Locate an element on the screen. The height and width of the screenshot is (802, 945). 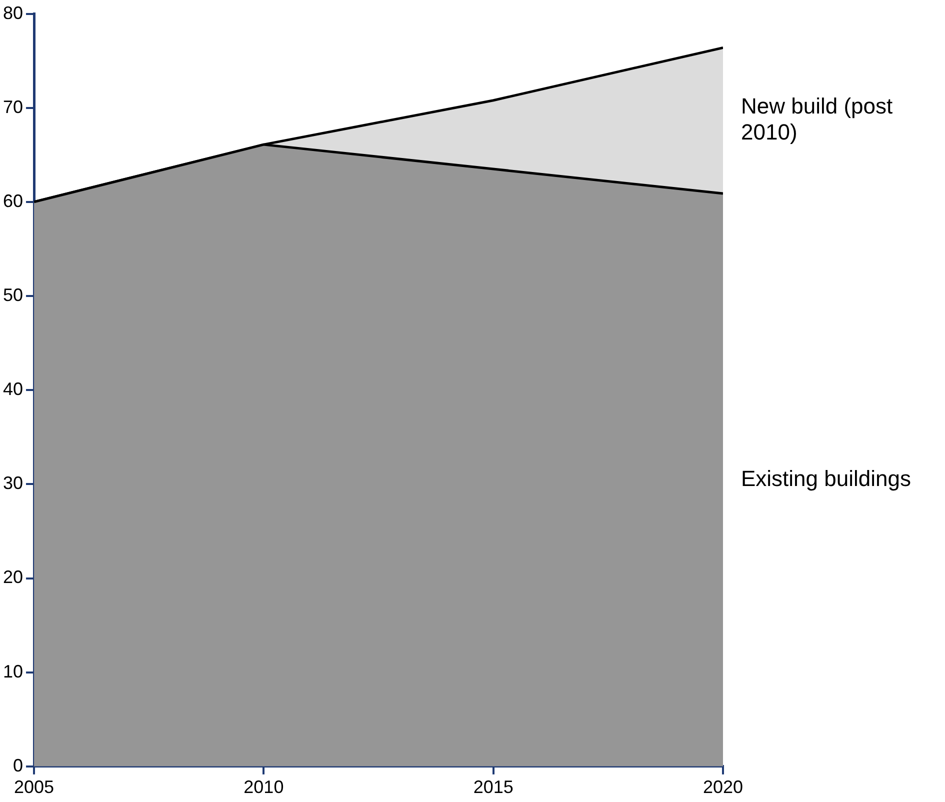
y-tick-label: 80 is located at coordinates (13, 12).